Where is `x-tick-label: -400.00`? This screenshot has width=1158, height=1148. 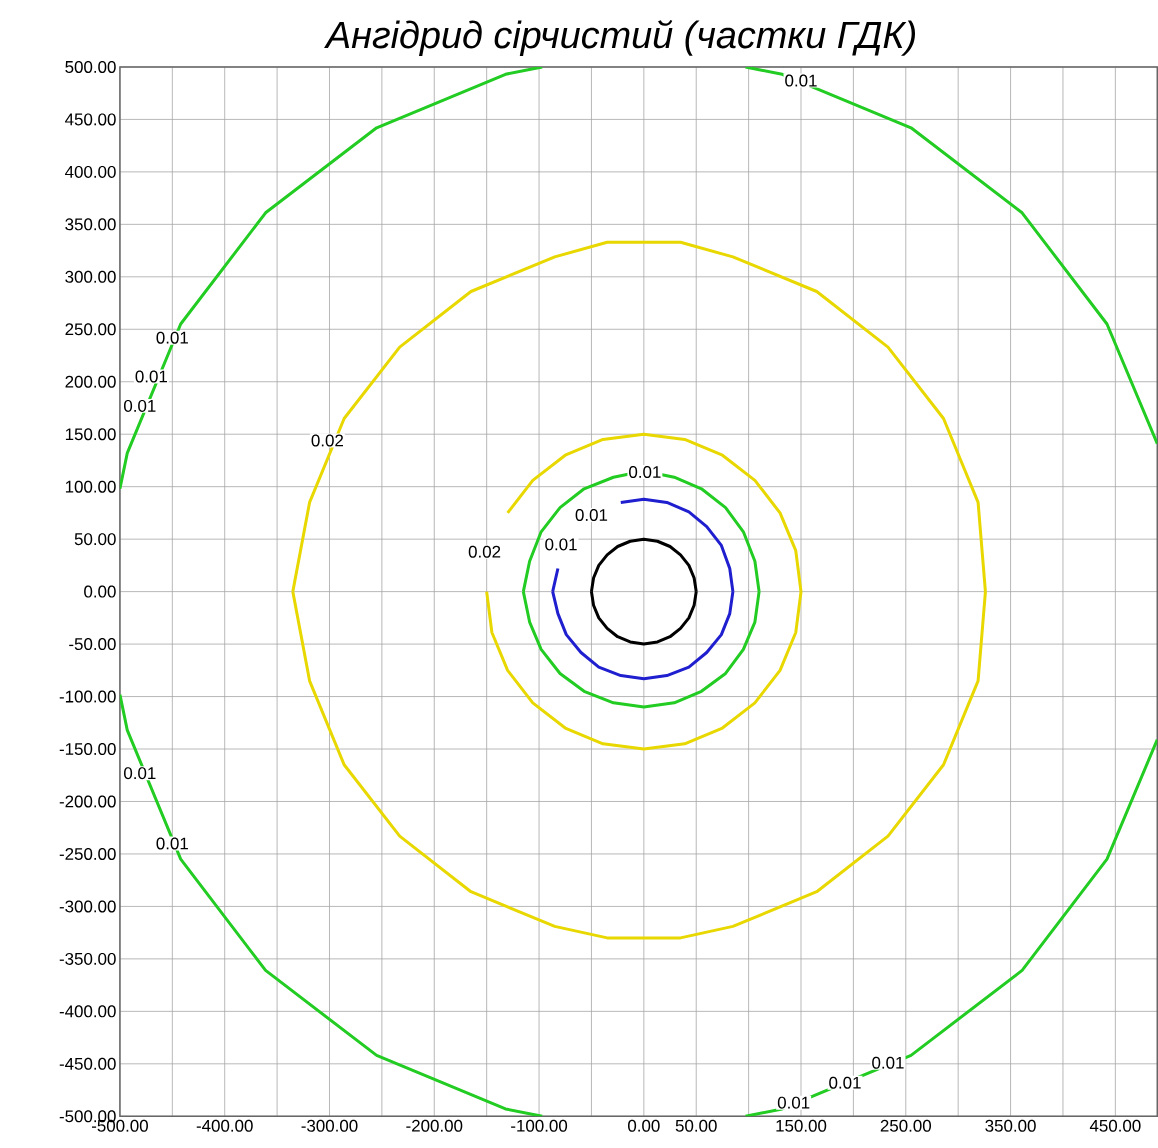 x-tick-label: -400.00 is located at coordinates (224, 1125).